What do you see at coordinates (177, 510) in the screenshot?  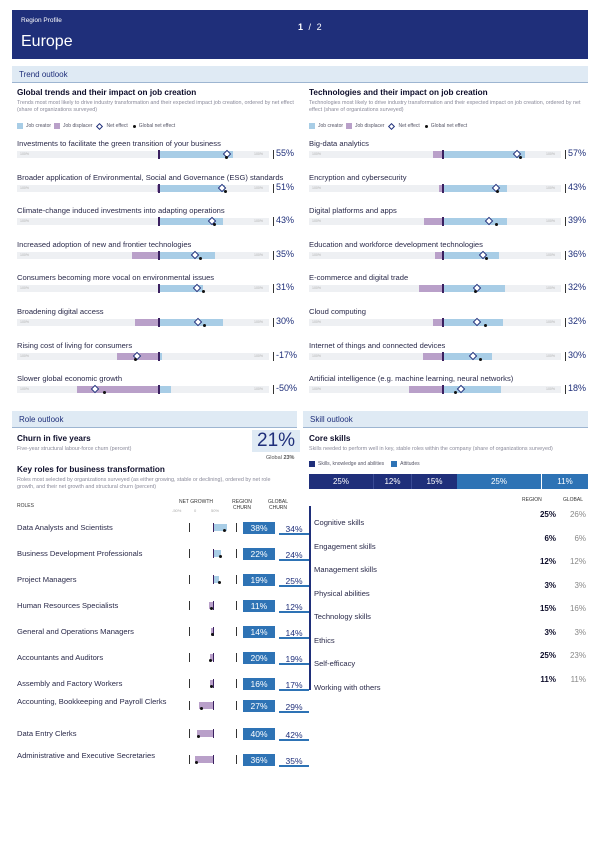 I see `scale-left: -50%` at bounding box center [177, 510].